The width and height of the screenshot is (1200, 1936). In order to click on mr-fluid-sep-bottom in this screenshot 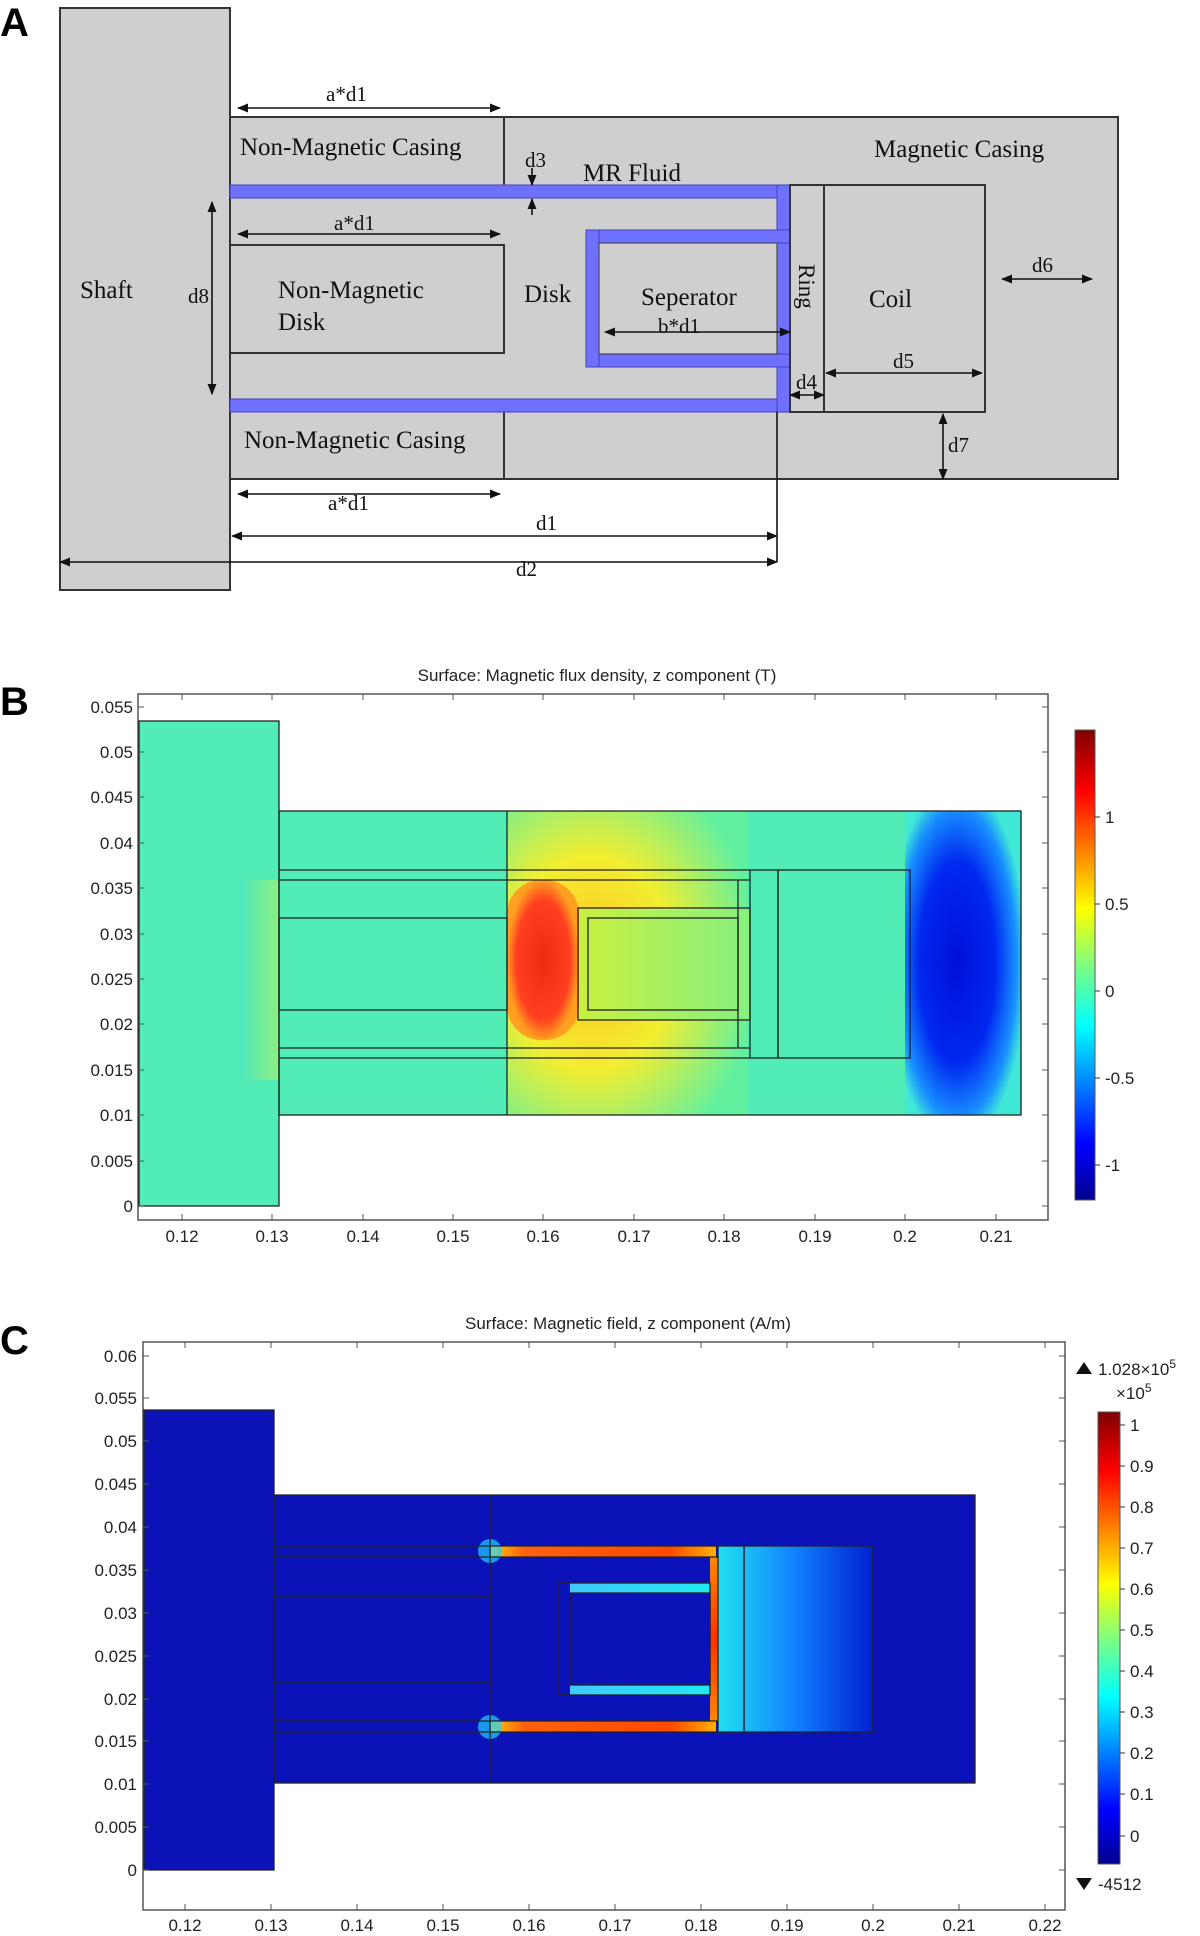, I will do `click(688, 360)`.